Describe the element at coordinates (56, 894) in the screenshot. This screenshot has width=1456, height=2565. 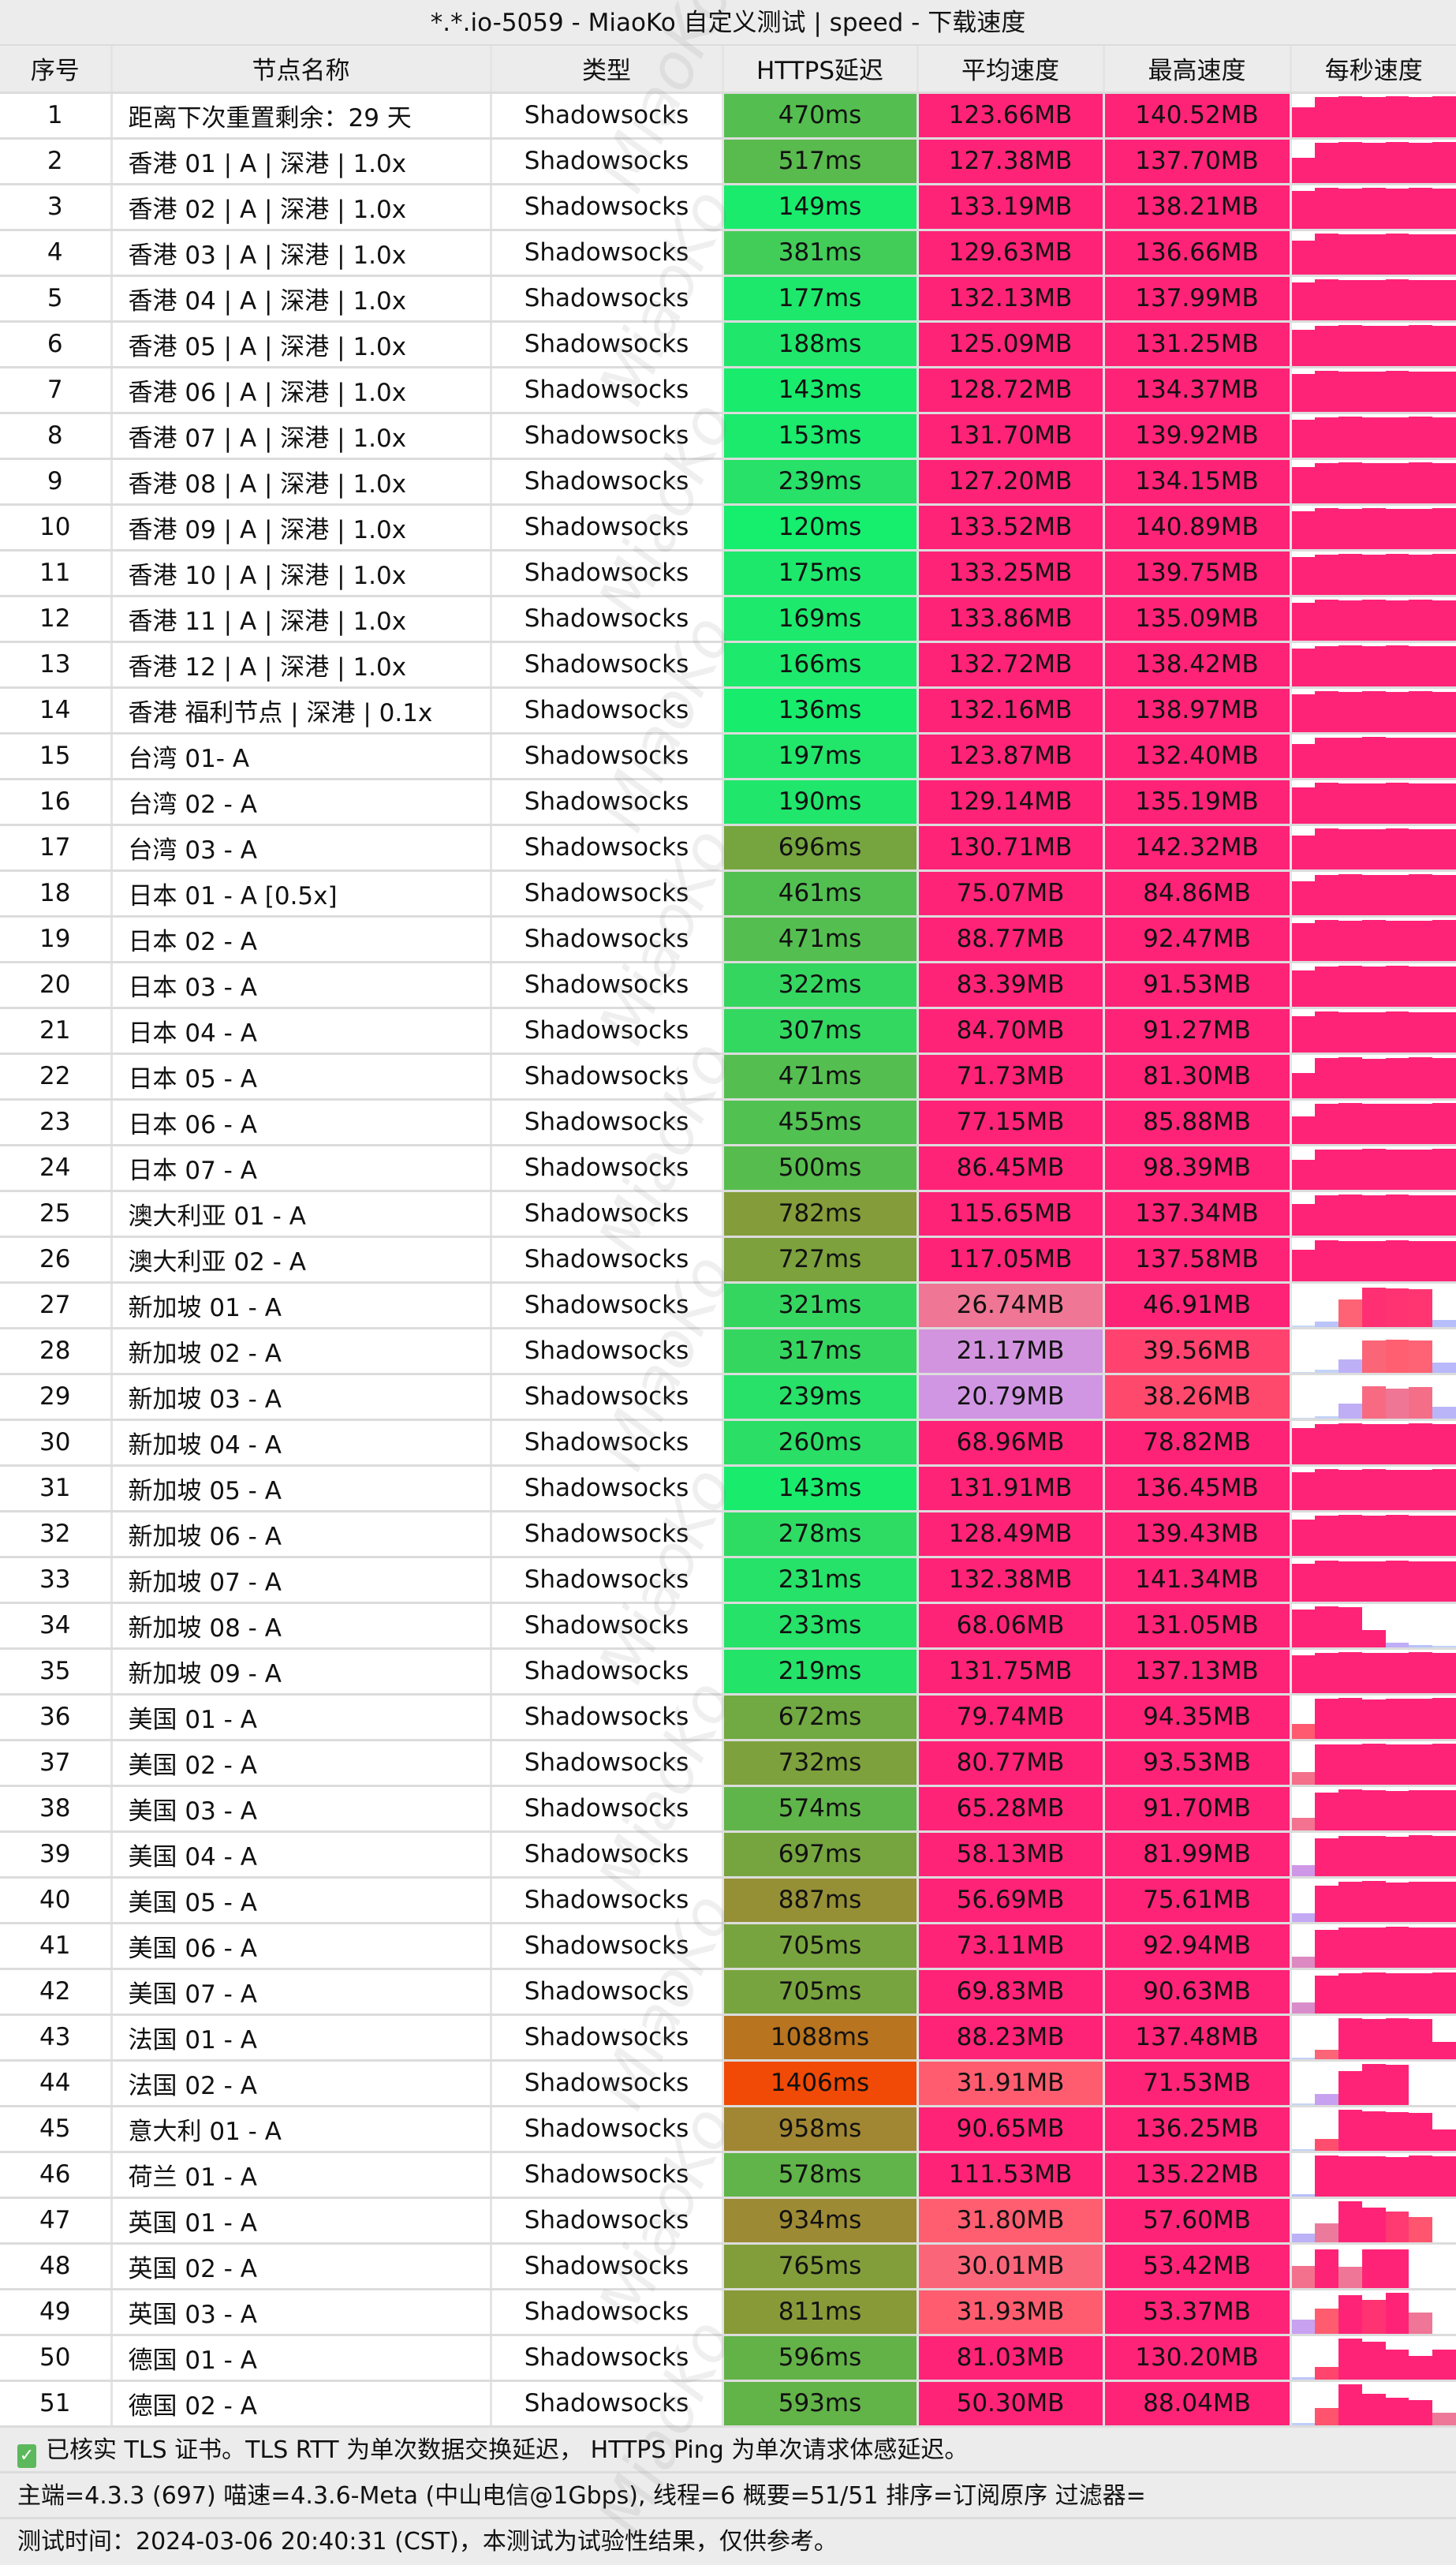
I see `index-cell: 18` at that location.